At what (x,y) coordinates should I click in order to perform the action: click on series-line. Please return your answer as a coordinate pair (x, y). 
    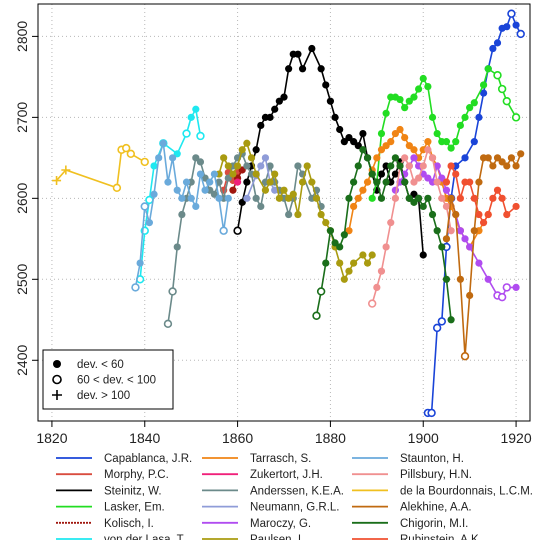
    Looking at the image, I should click on (170, 193).